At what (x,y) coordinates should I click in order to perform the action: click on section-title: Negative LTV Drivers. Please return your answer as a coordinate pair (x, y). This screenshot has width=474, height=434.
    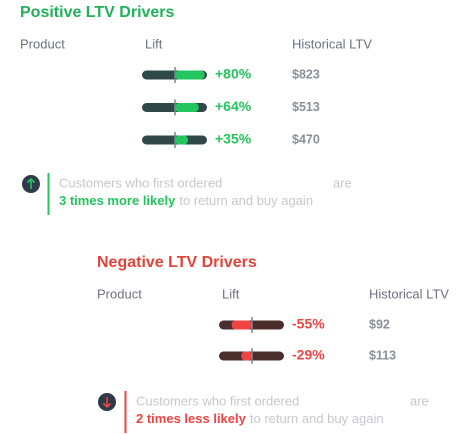
    Looking at the image, I should click on (177, 262).